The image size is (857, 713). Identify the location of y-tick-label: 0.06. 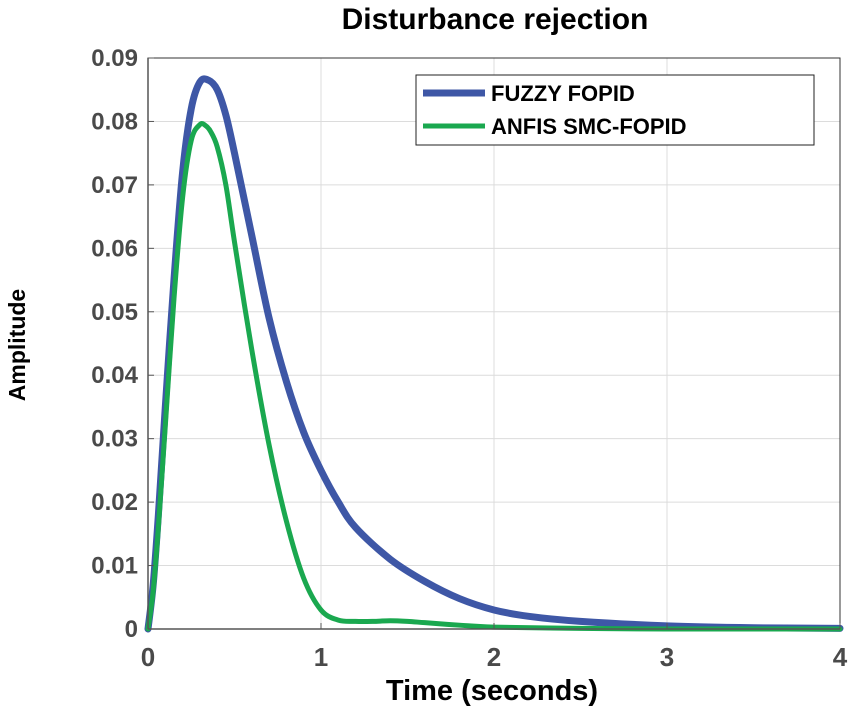
(114, 248).